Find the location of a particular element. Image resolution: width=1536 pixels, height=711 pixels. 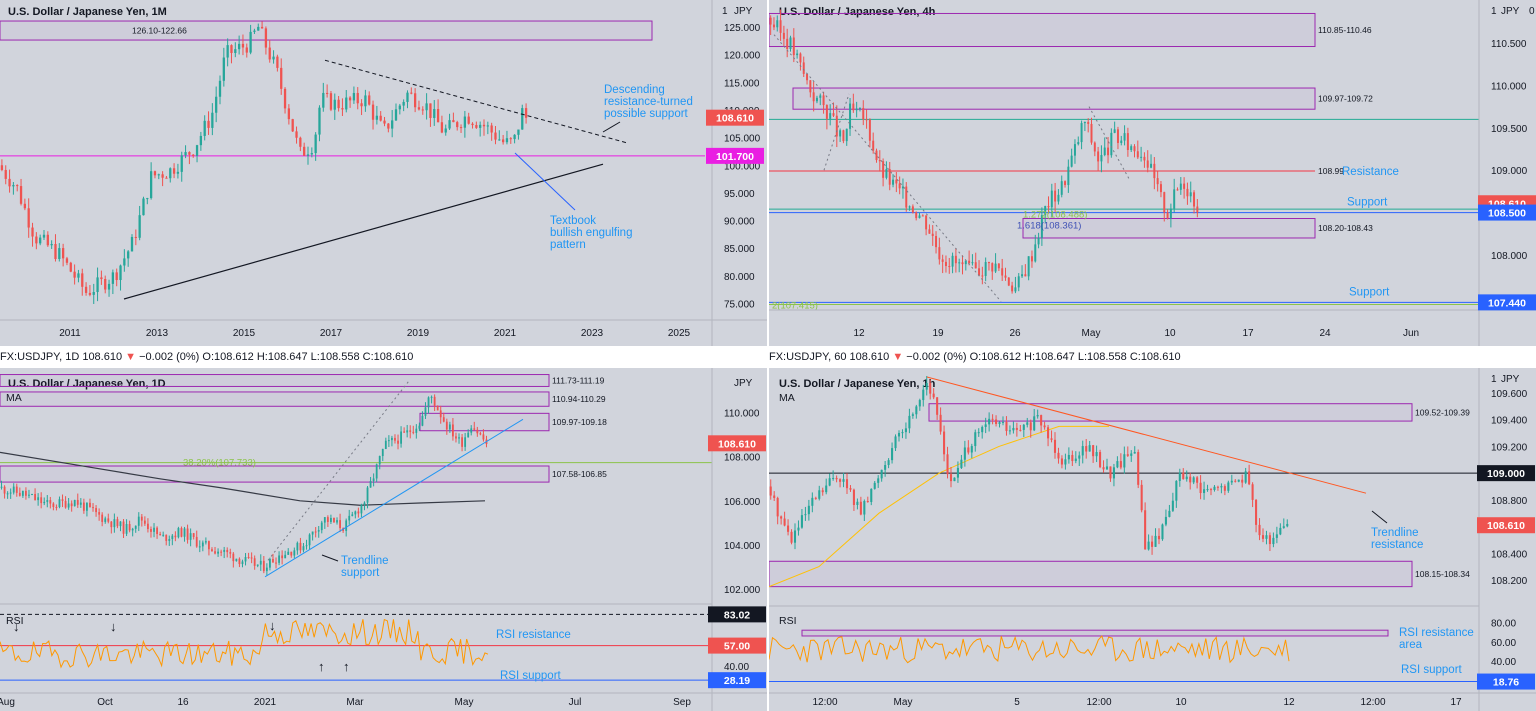

channel-line is located at coordinates (339, 470).